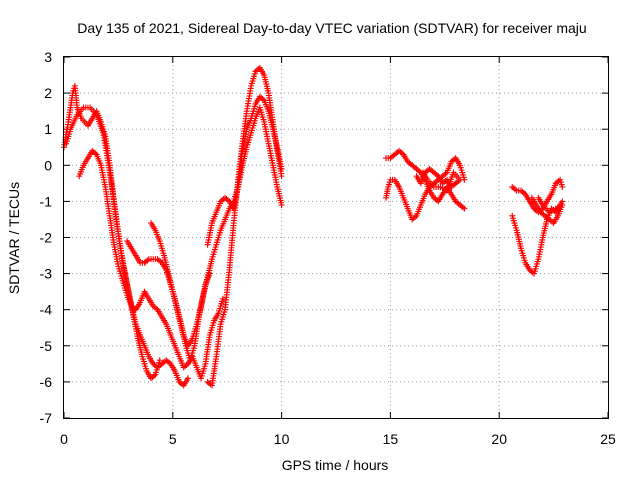 This screenshot has width=640, height=480. What do you see at coordinates (113, 243) in the screenshot?
I see `series-track-b` at bounding box center [113, 243].